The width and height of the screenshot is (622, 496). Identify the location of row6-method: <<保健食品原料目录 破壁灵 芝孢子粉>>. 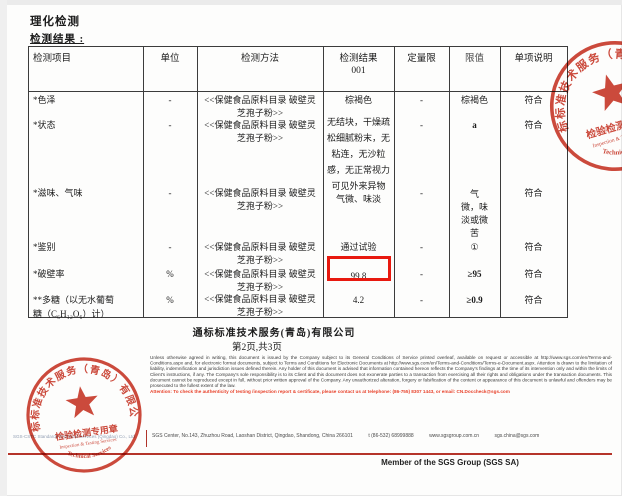
(260, 305).